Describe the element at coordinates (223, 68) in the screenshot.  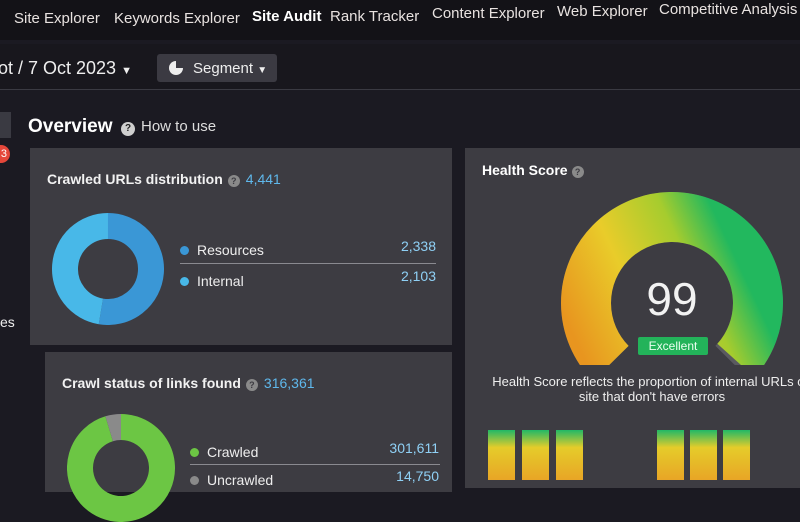
I see `segment-label: Segment` at that location.